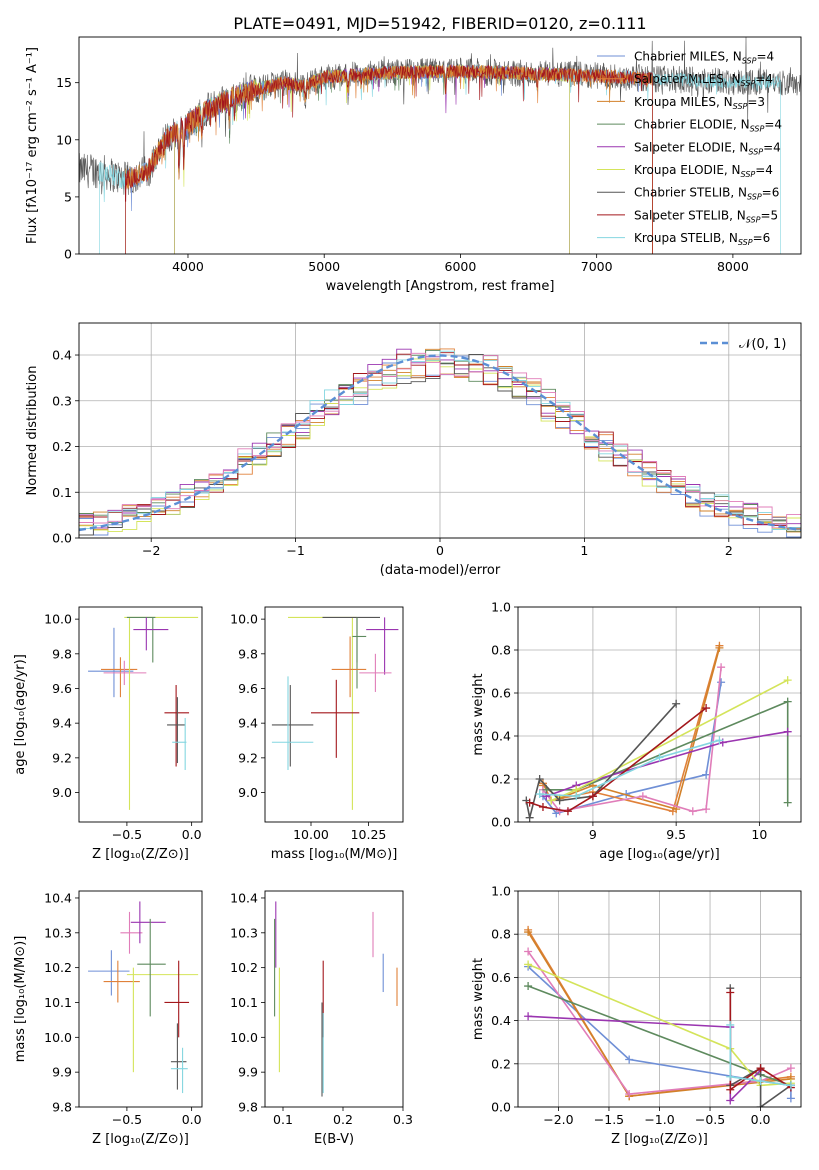 This screenshot has width=819, height=1170. Describe the element at coordinates (343, 1119) in the screenshot. I see `ebv_mass-x-tick-label: 0.2` at that location.